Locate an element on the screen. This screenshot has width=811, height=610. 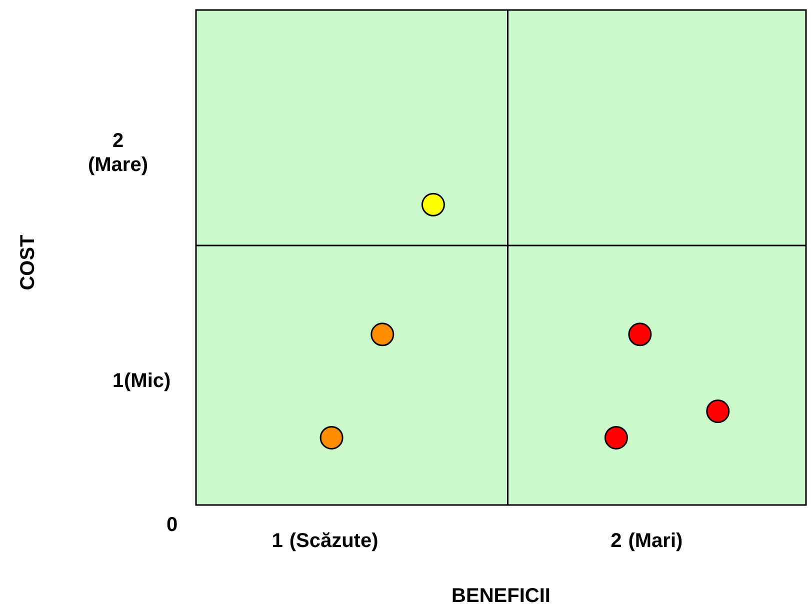
text: (Mic) is located at coordinates (147, 381).